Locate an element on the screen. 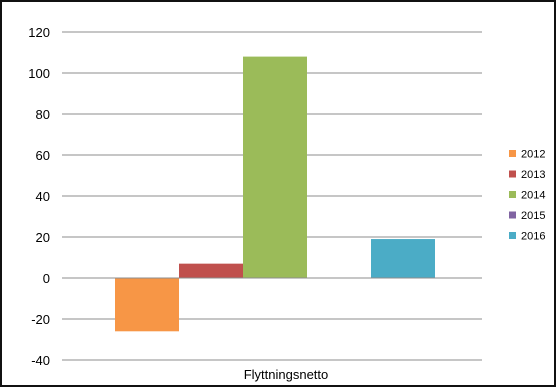  x-axis-category-label: Flyttningsnetto is located at coordinates (286, 374).